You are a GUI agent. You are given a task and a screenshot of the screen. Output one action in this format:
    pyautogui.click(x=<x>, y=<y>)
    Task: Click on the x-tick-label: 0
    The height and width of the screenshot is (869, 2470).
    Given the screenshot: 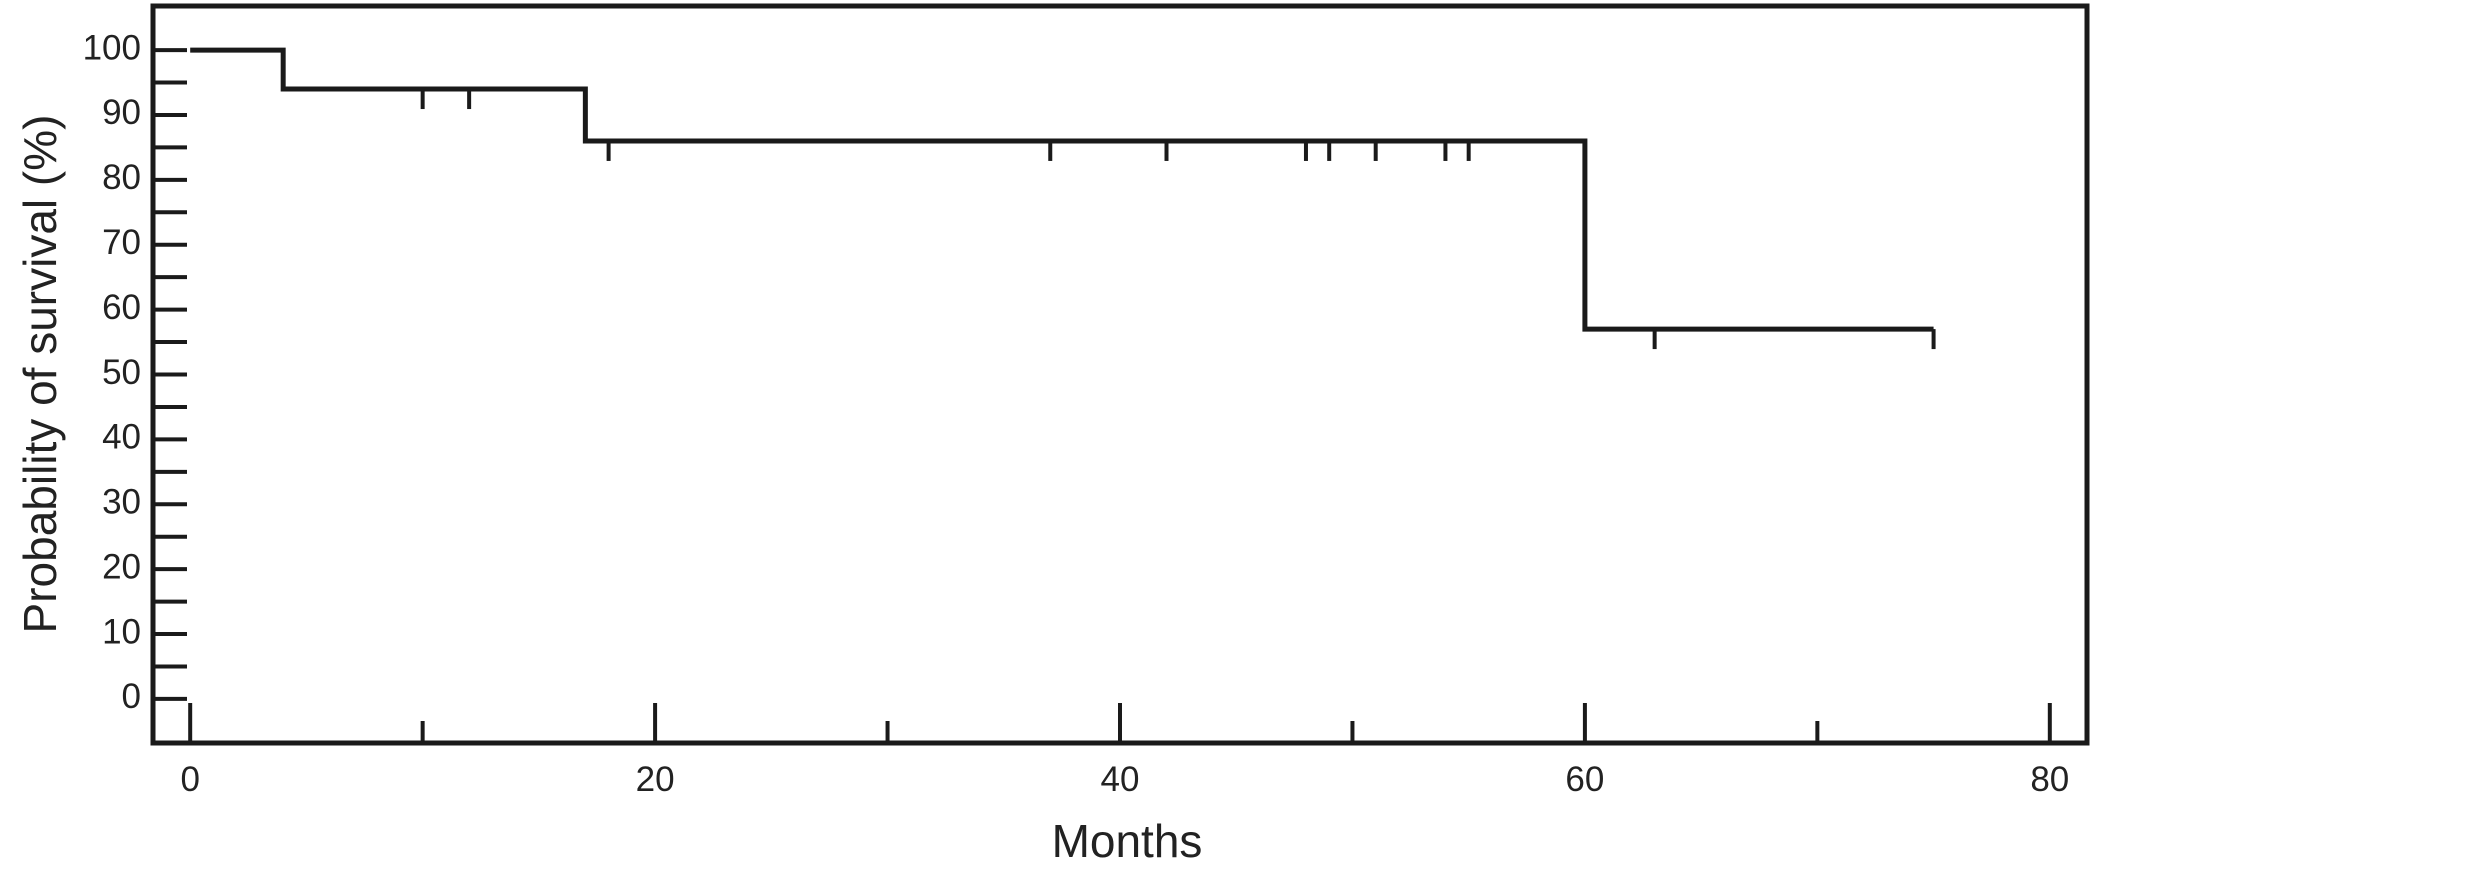 What is the action you would take?
    pyautogui.click(x=189, y=779)
    